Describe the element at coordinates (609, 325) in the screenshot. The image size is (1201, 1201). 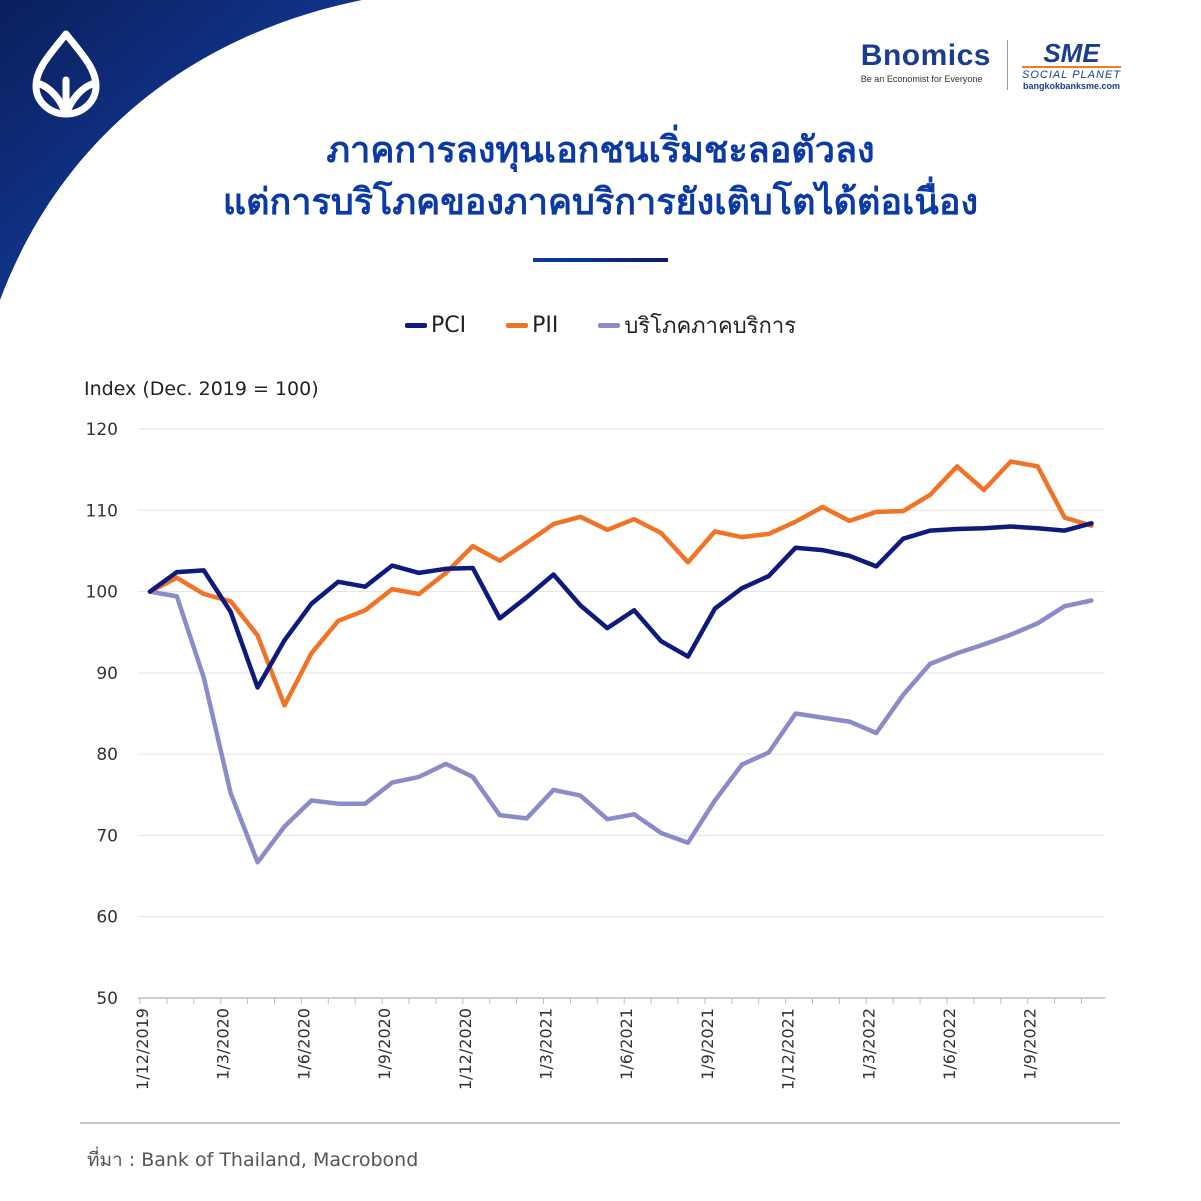
I see `legend-swatch-services` at that location.